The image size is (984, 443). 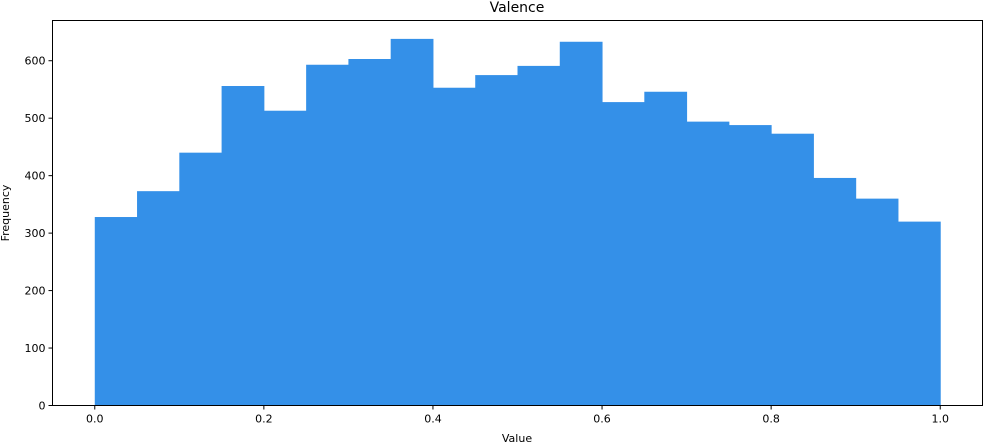 What do you see at coordinates (42, 406) in the screenshot?
I see `y-tick-label: 0` at bounding box center [42, 406].